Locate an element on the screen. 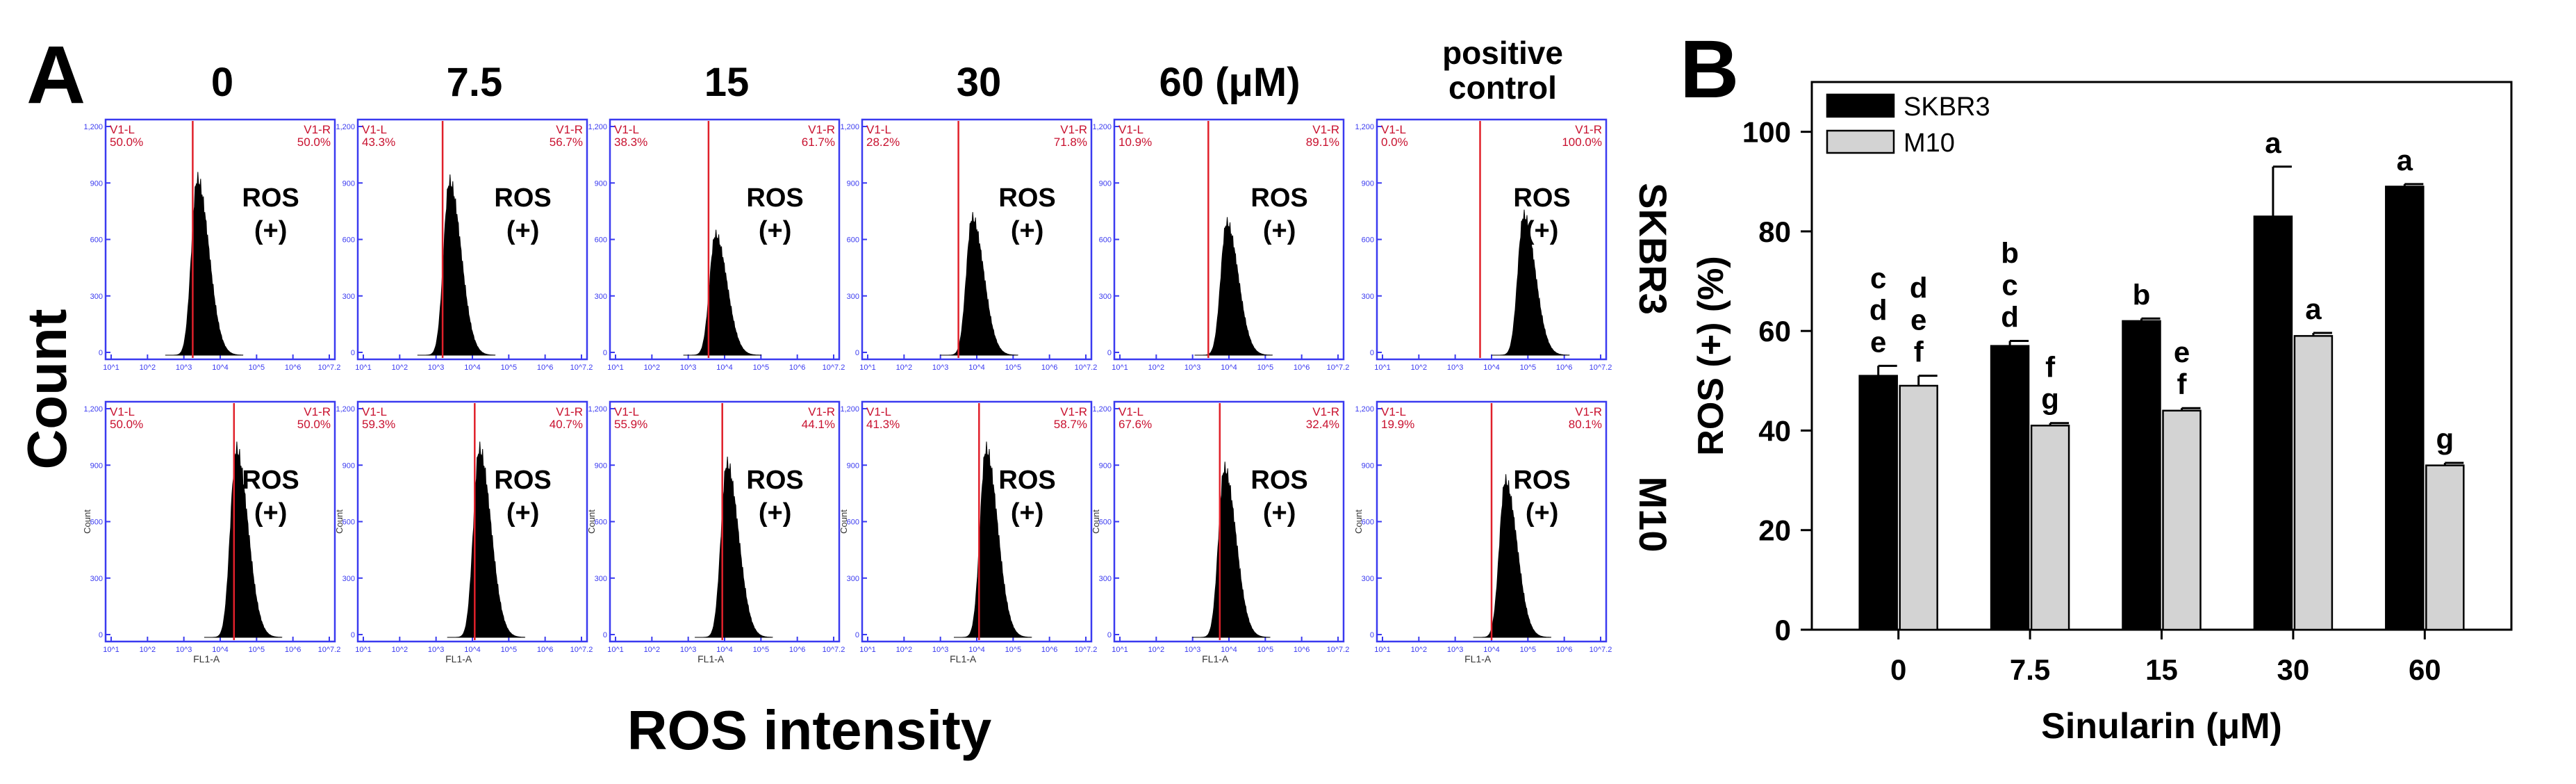 Image resolution: width=2576 pixels, height=784 pixels. y-tick-label: 40 is located at coordinates (1775, 430).